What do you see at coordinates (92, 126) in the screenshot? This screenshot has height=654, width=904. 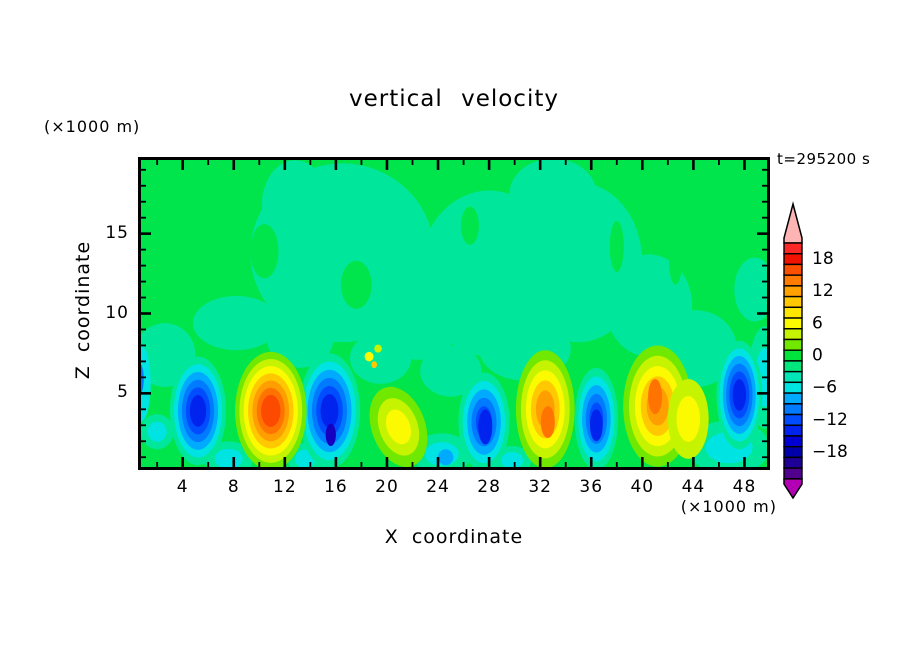 I see `z-axis-unit-label: (×1000 m)` at bounding box center [92, 126].